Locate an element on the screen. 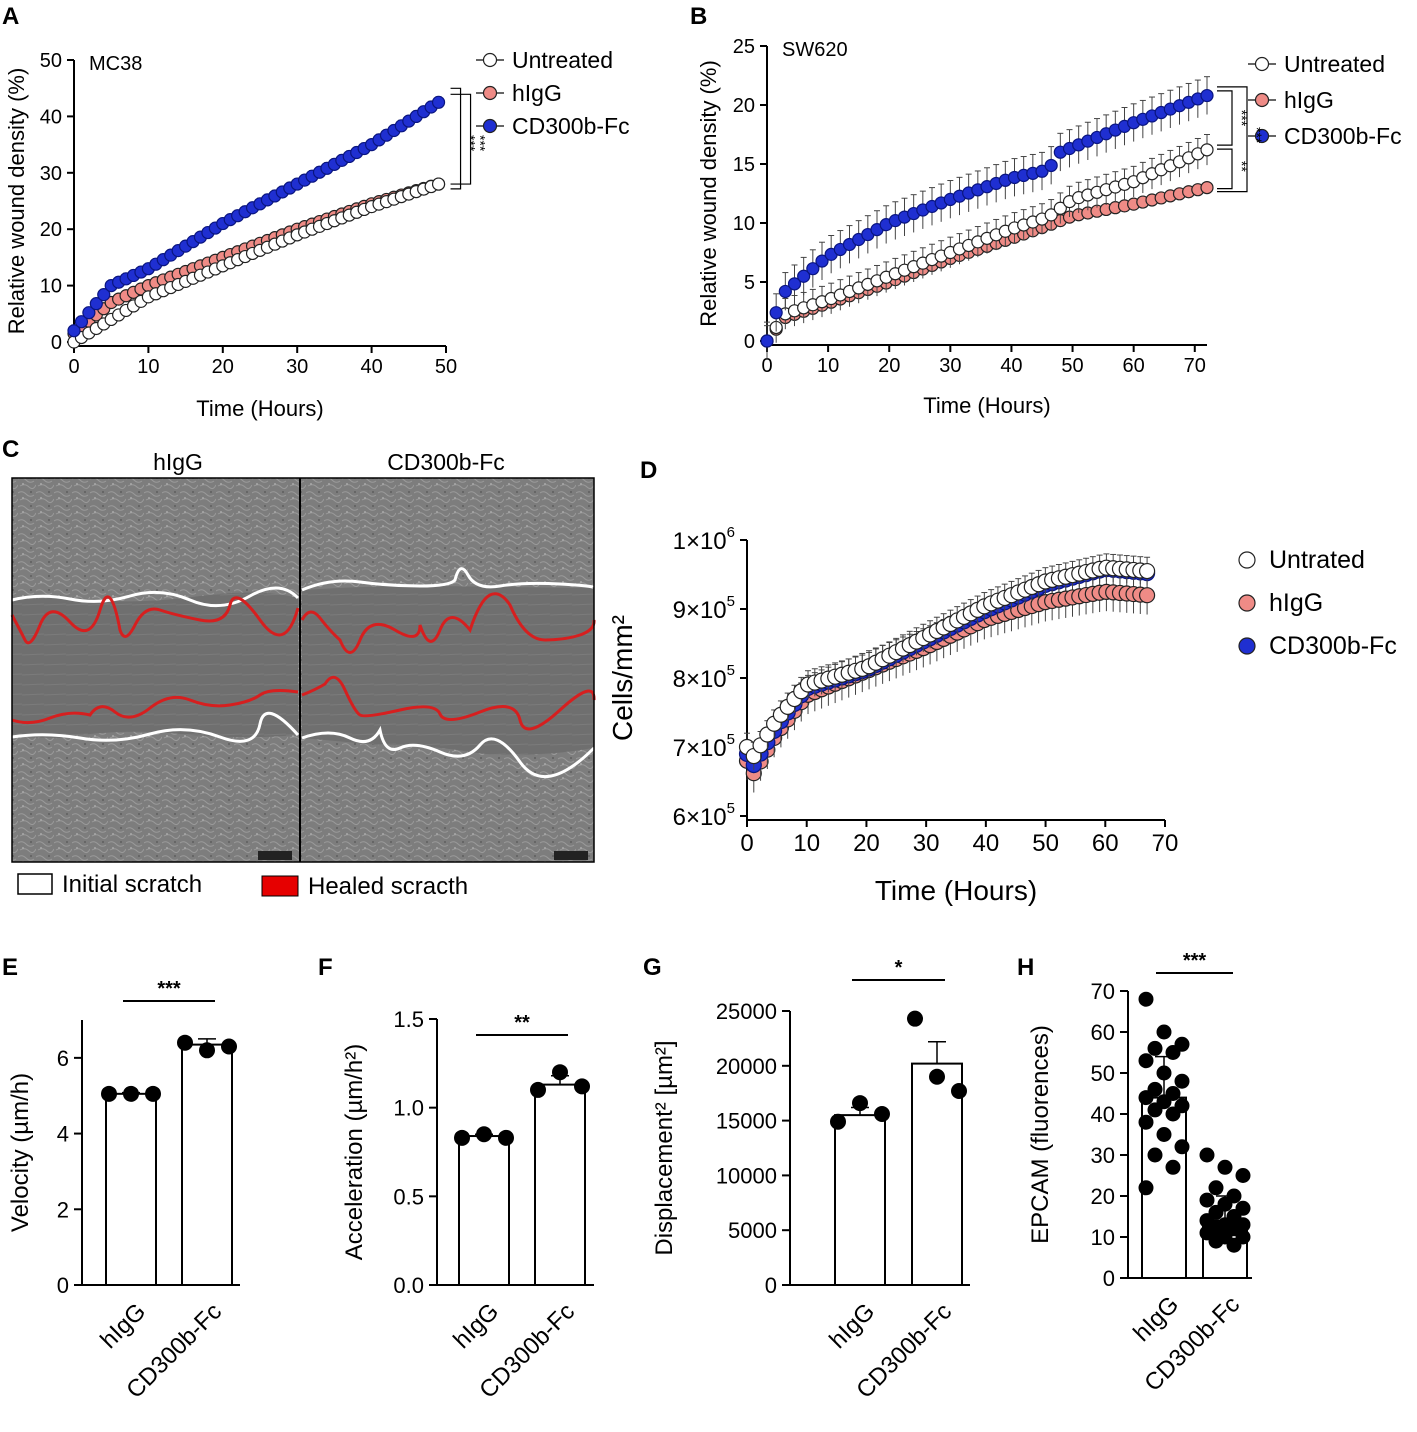  y-tick-label: 25 is located at coordinates (744, 47).